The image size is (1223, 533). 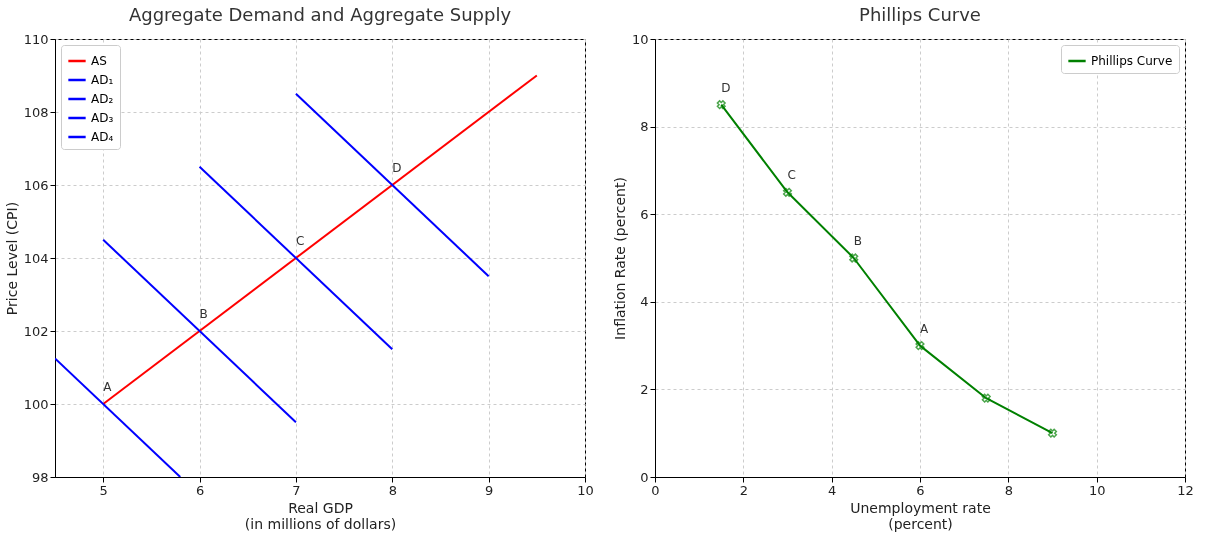 What do you see at coordinates (36, 331) in the screenshot?
I see `y-tick-label: 102` at bounding box center [36, 331].